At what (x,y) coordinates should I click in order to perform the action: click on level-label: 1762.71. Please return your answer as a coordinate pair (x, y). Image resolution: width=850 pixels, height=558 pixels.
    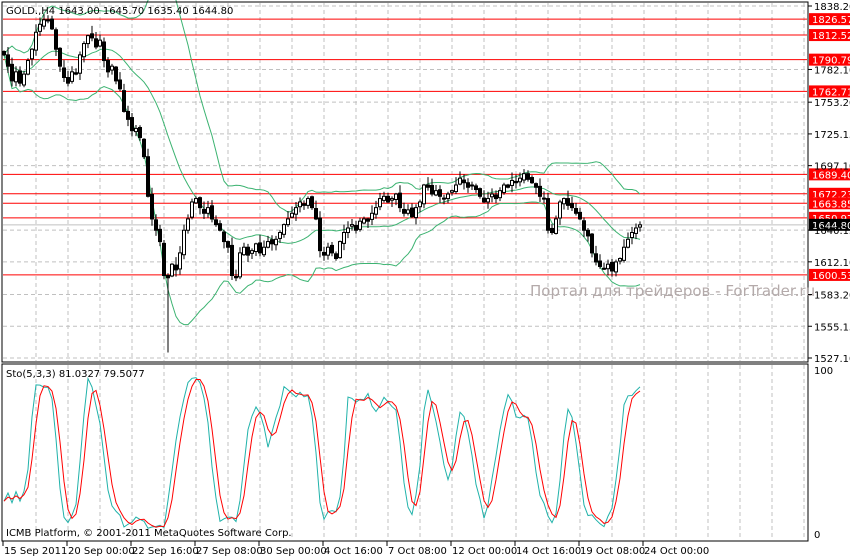
    Looking at the image, I should click on (831, 92).